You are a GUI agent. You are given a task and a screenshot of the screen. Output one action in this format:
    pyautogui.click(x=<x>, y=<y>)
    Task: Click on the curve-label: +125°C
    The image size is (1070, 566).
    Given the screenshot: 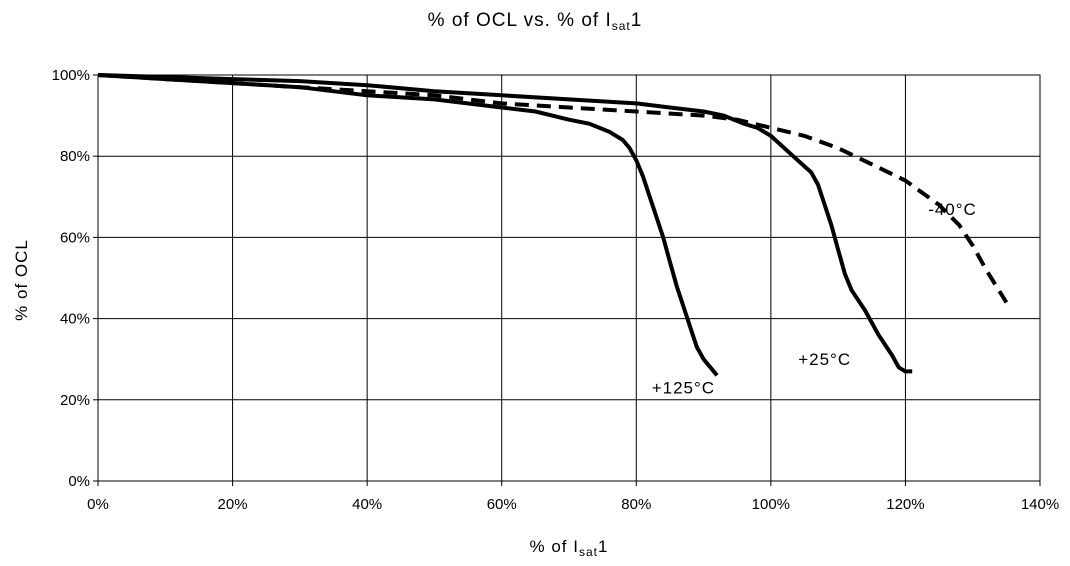 What is the action you would take?
    pyautogui.click(x=683, y=388)
    